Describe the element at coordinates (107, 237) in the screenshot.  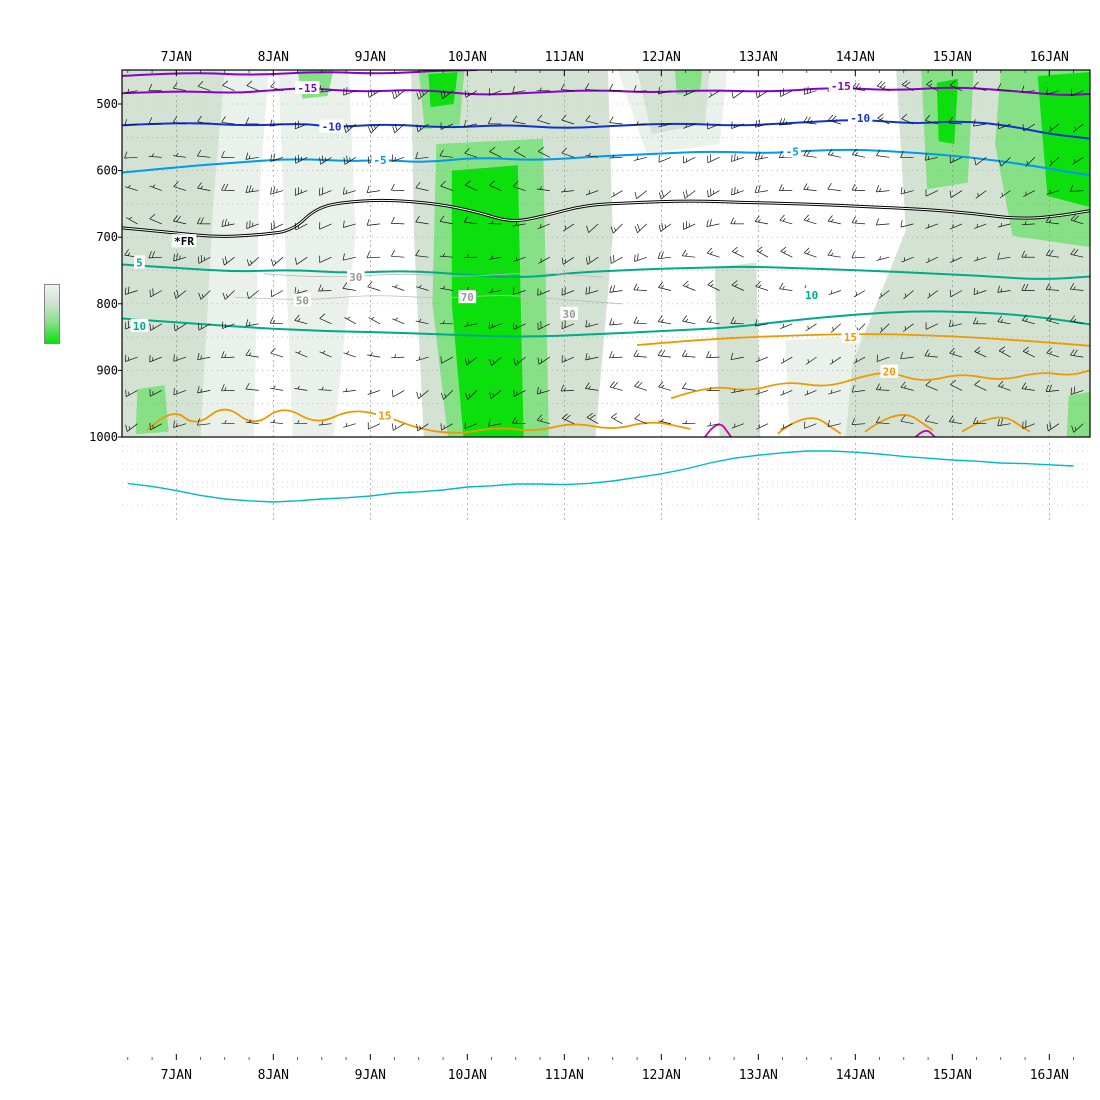
I see `svg-text: 700` at that location.